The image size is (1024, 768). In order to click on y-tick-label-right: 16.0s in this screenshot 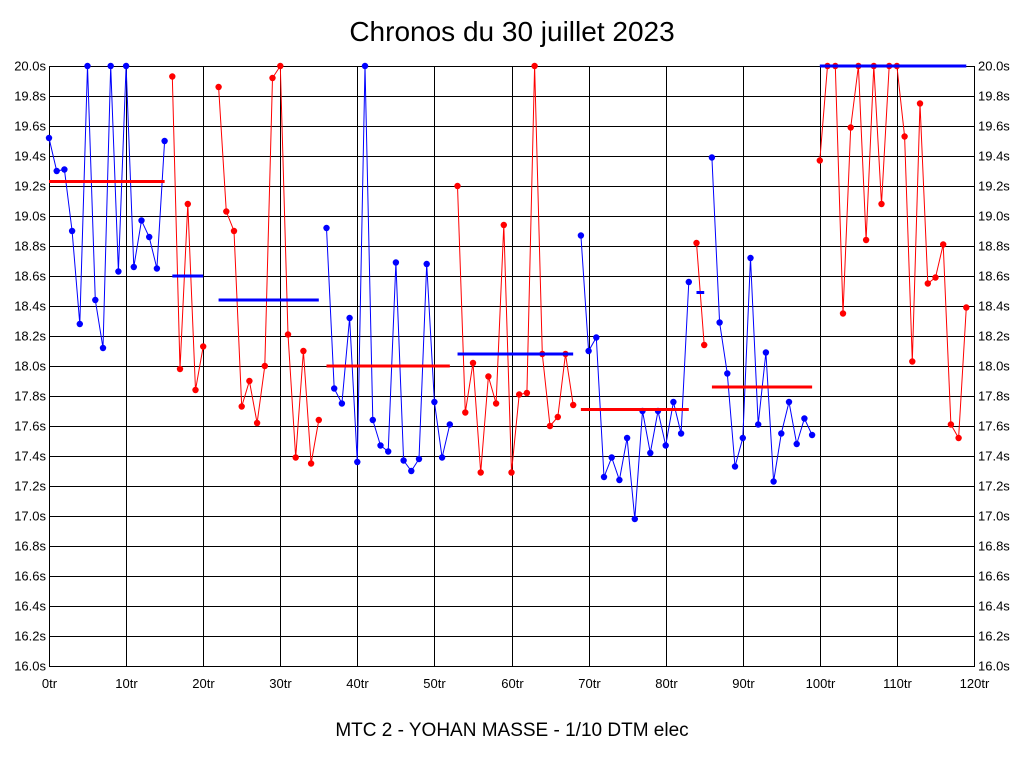, I will do `click(994, 666)`.